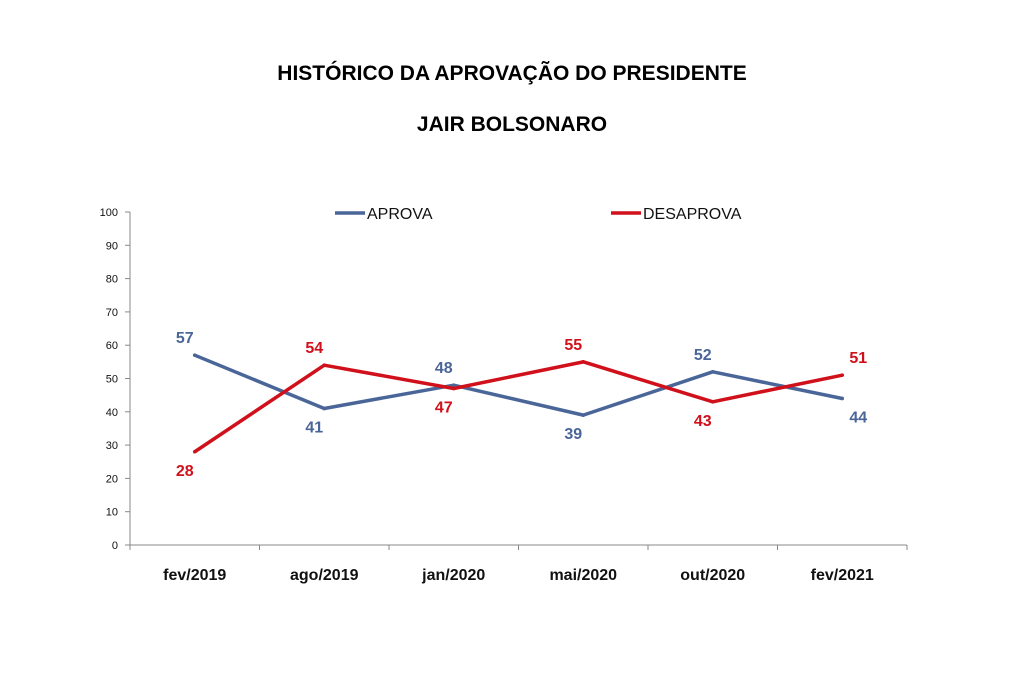 The width and height of the screenshot is (1024, 683). Describe the element at coordinates (314, 427) in the screenshot. I see `data-label: 41` at that location.